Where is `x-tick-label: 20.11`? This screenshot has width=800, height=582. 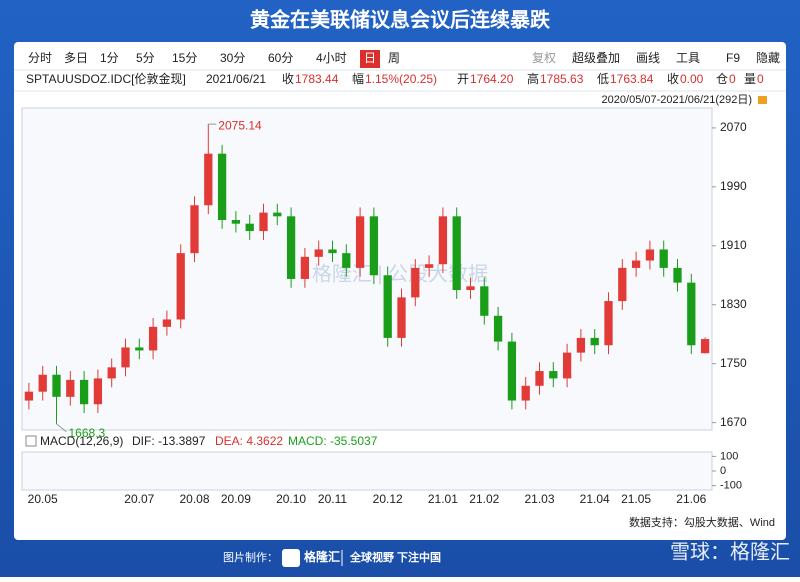
x-tick-label: 20.11 is located at coordinates (332, 499).